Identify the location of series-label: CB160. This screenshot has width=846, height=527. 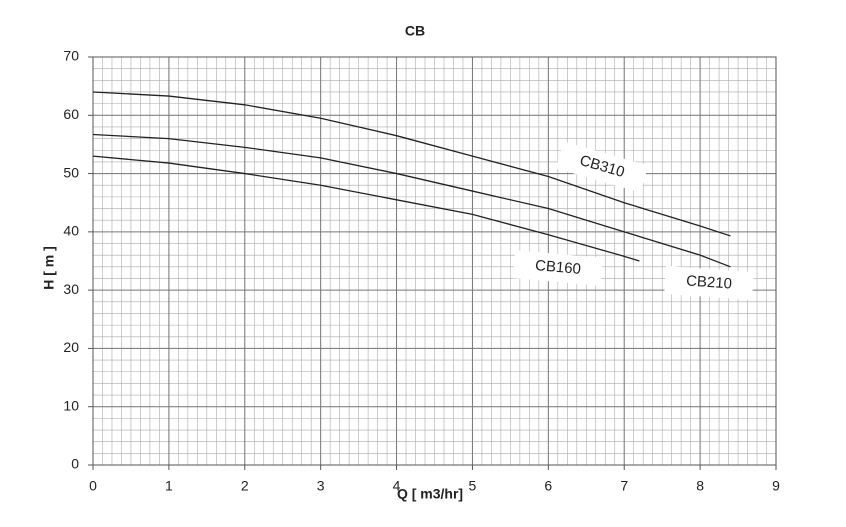
(557, 267).